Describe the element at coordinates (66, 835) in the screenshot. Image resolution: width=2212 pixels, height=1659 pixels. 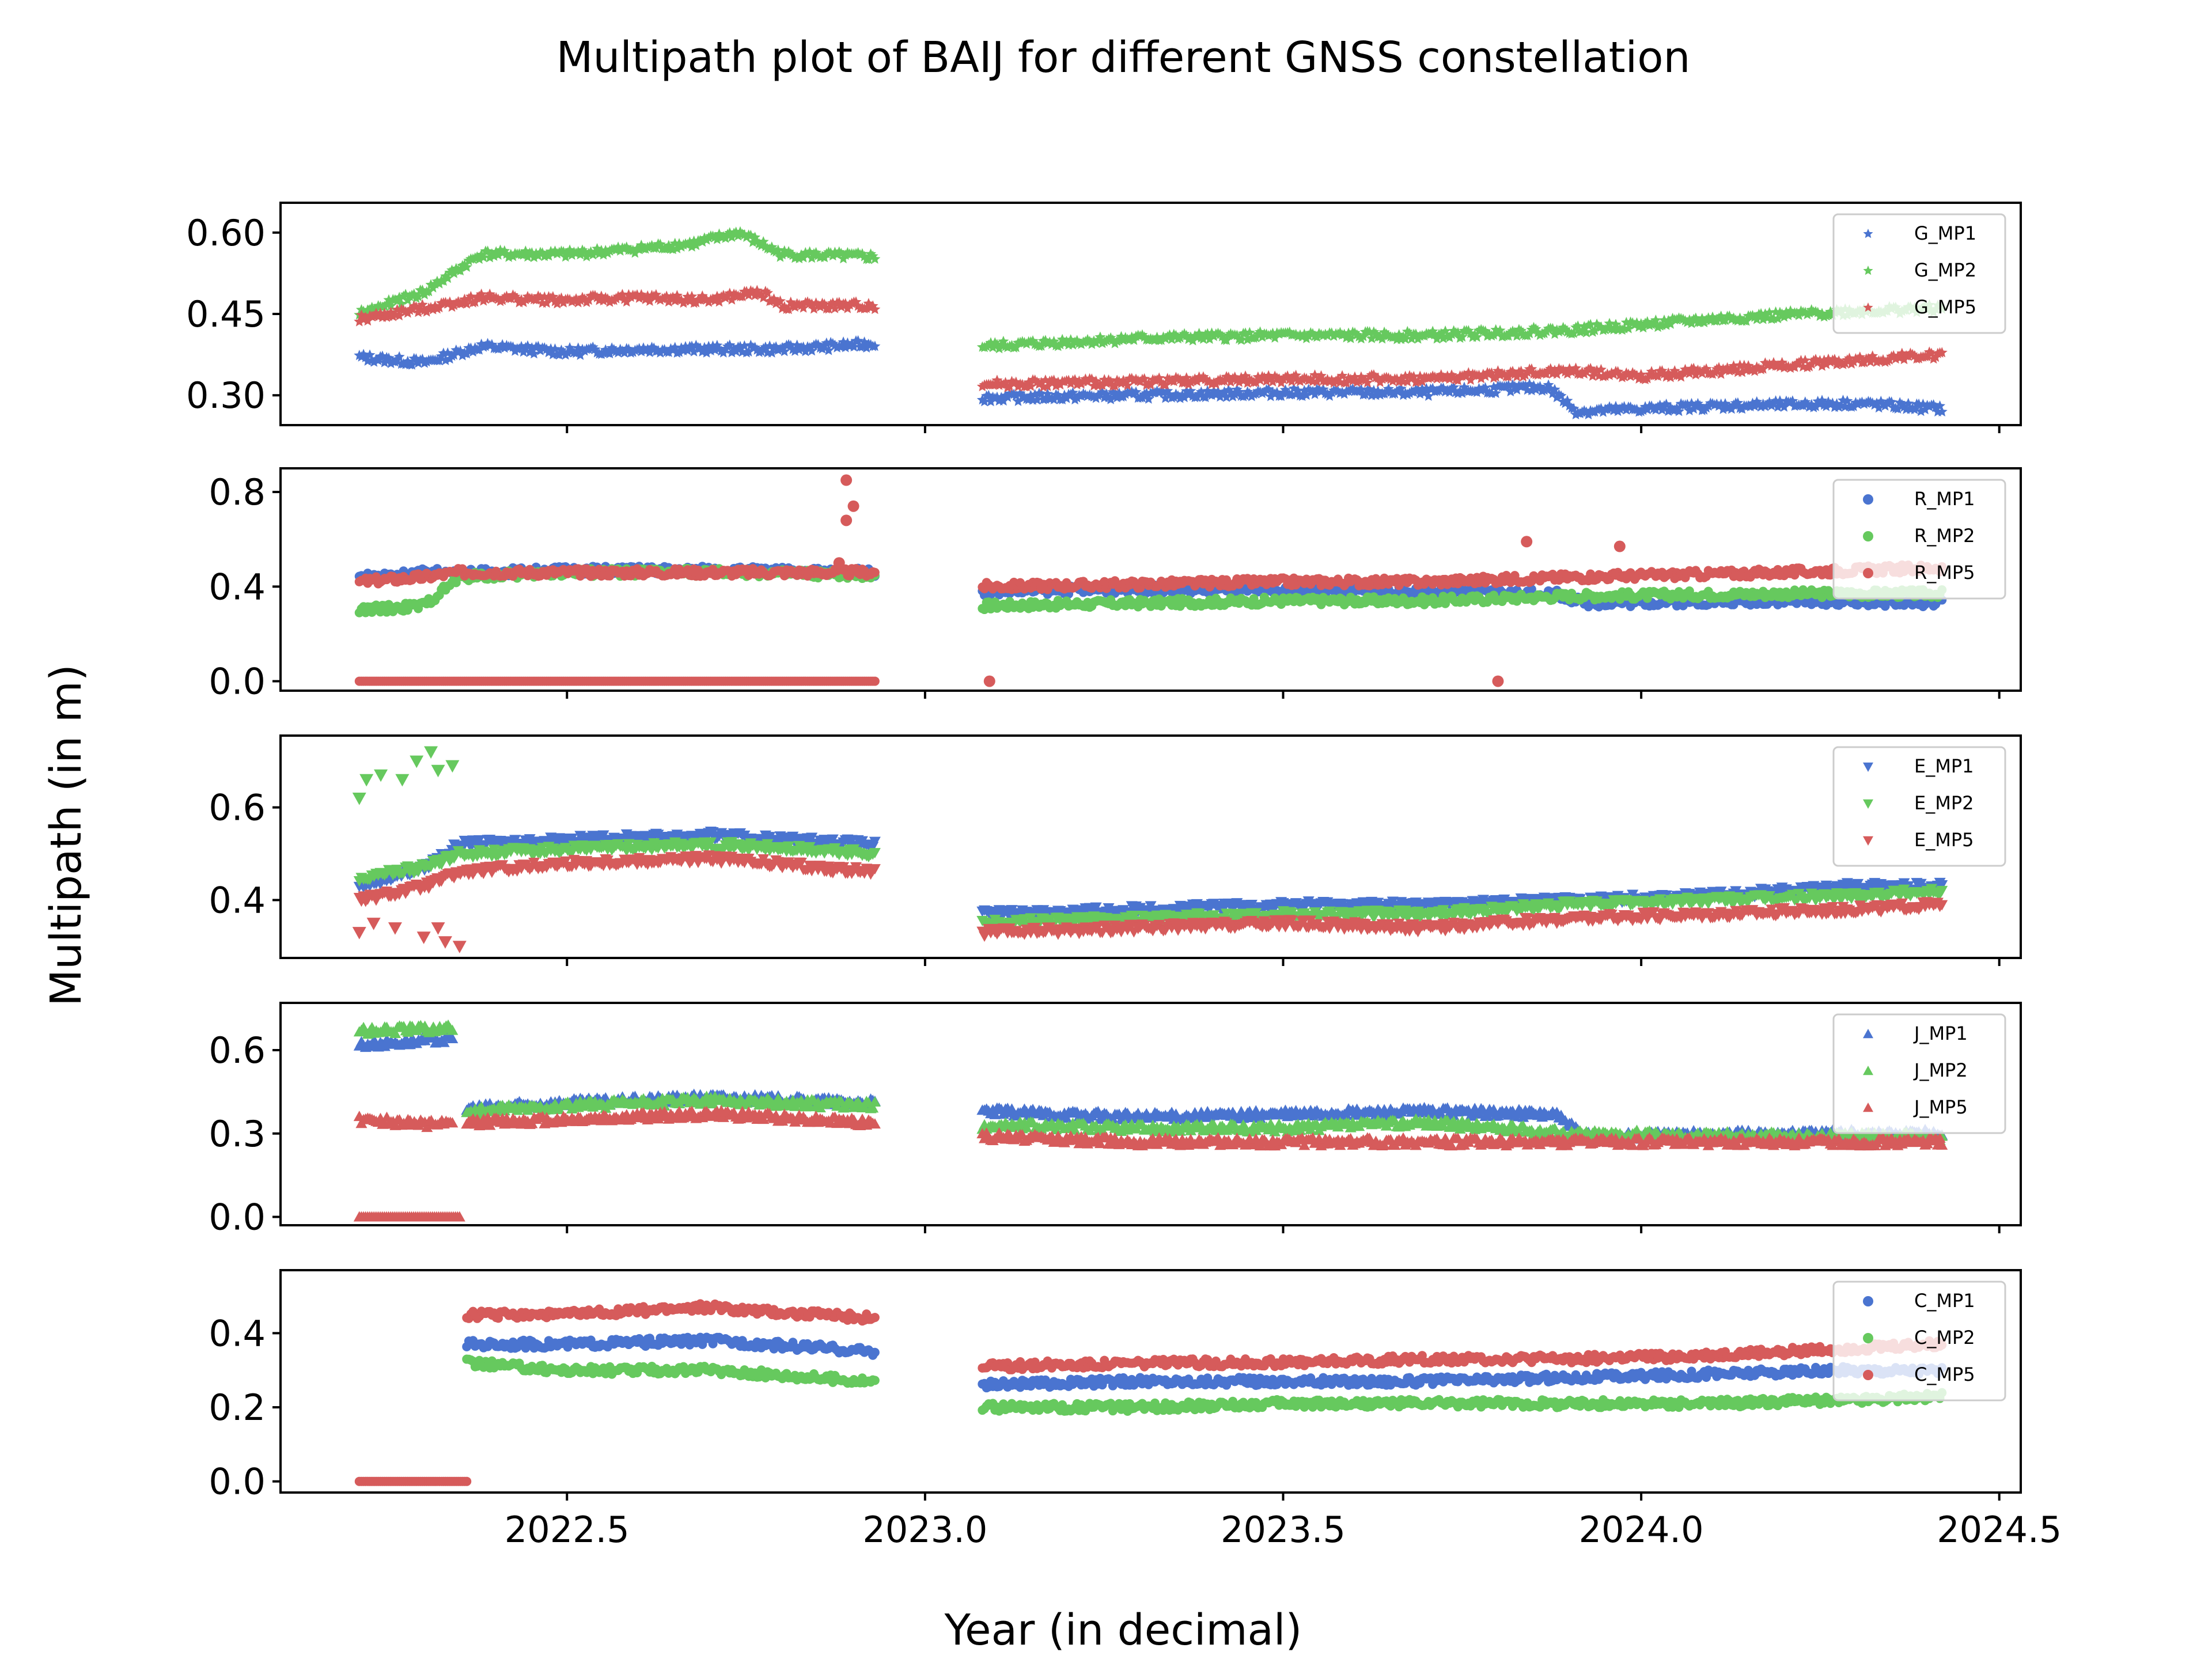
I see `y-axis-label: Multipath (in m)` at that location.